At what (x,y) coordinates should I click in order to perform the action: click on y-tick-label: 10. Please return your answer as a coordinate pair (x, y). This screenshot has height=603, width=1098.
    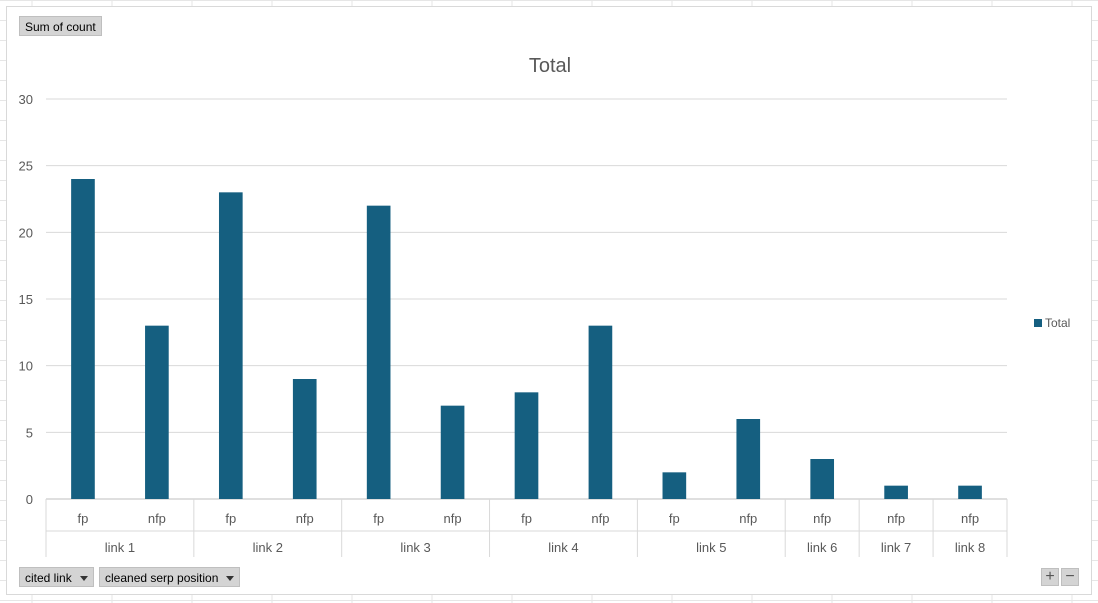
    Looking at the image, I should click on (26, 366).